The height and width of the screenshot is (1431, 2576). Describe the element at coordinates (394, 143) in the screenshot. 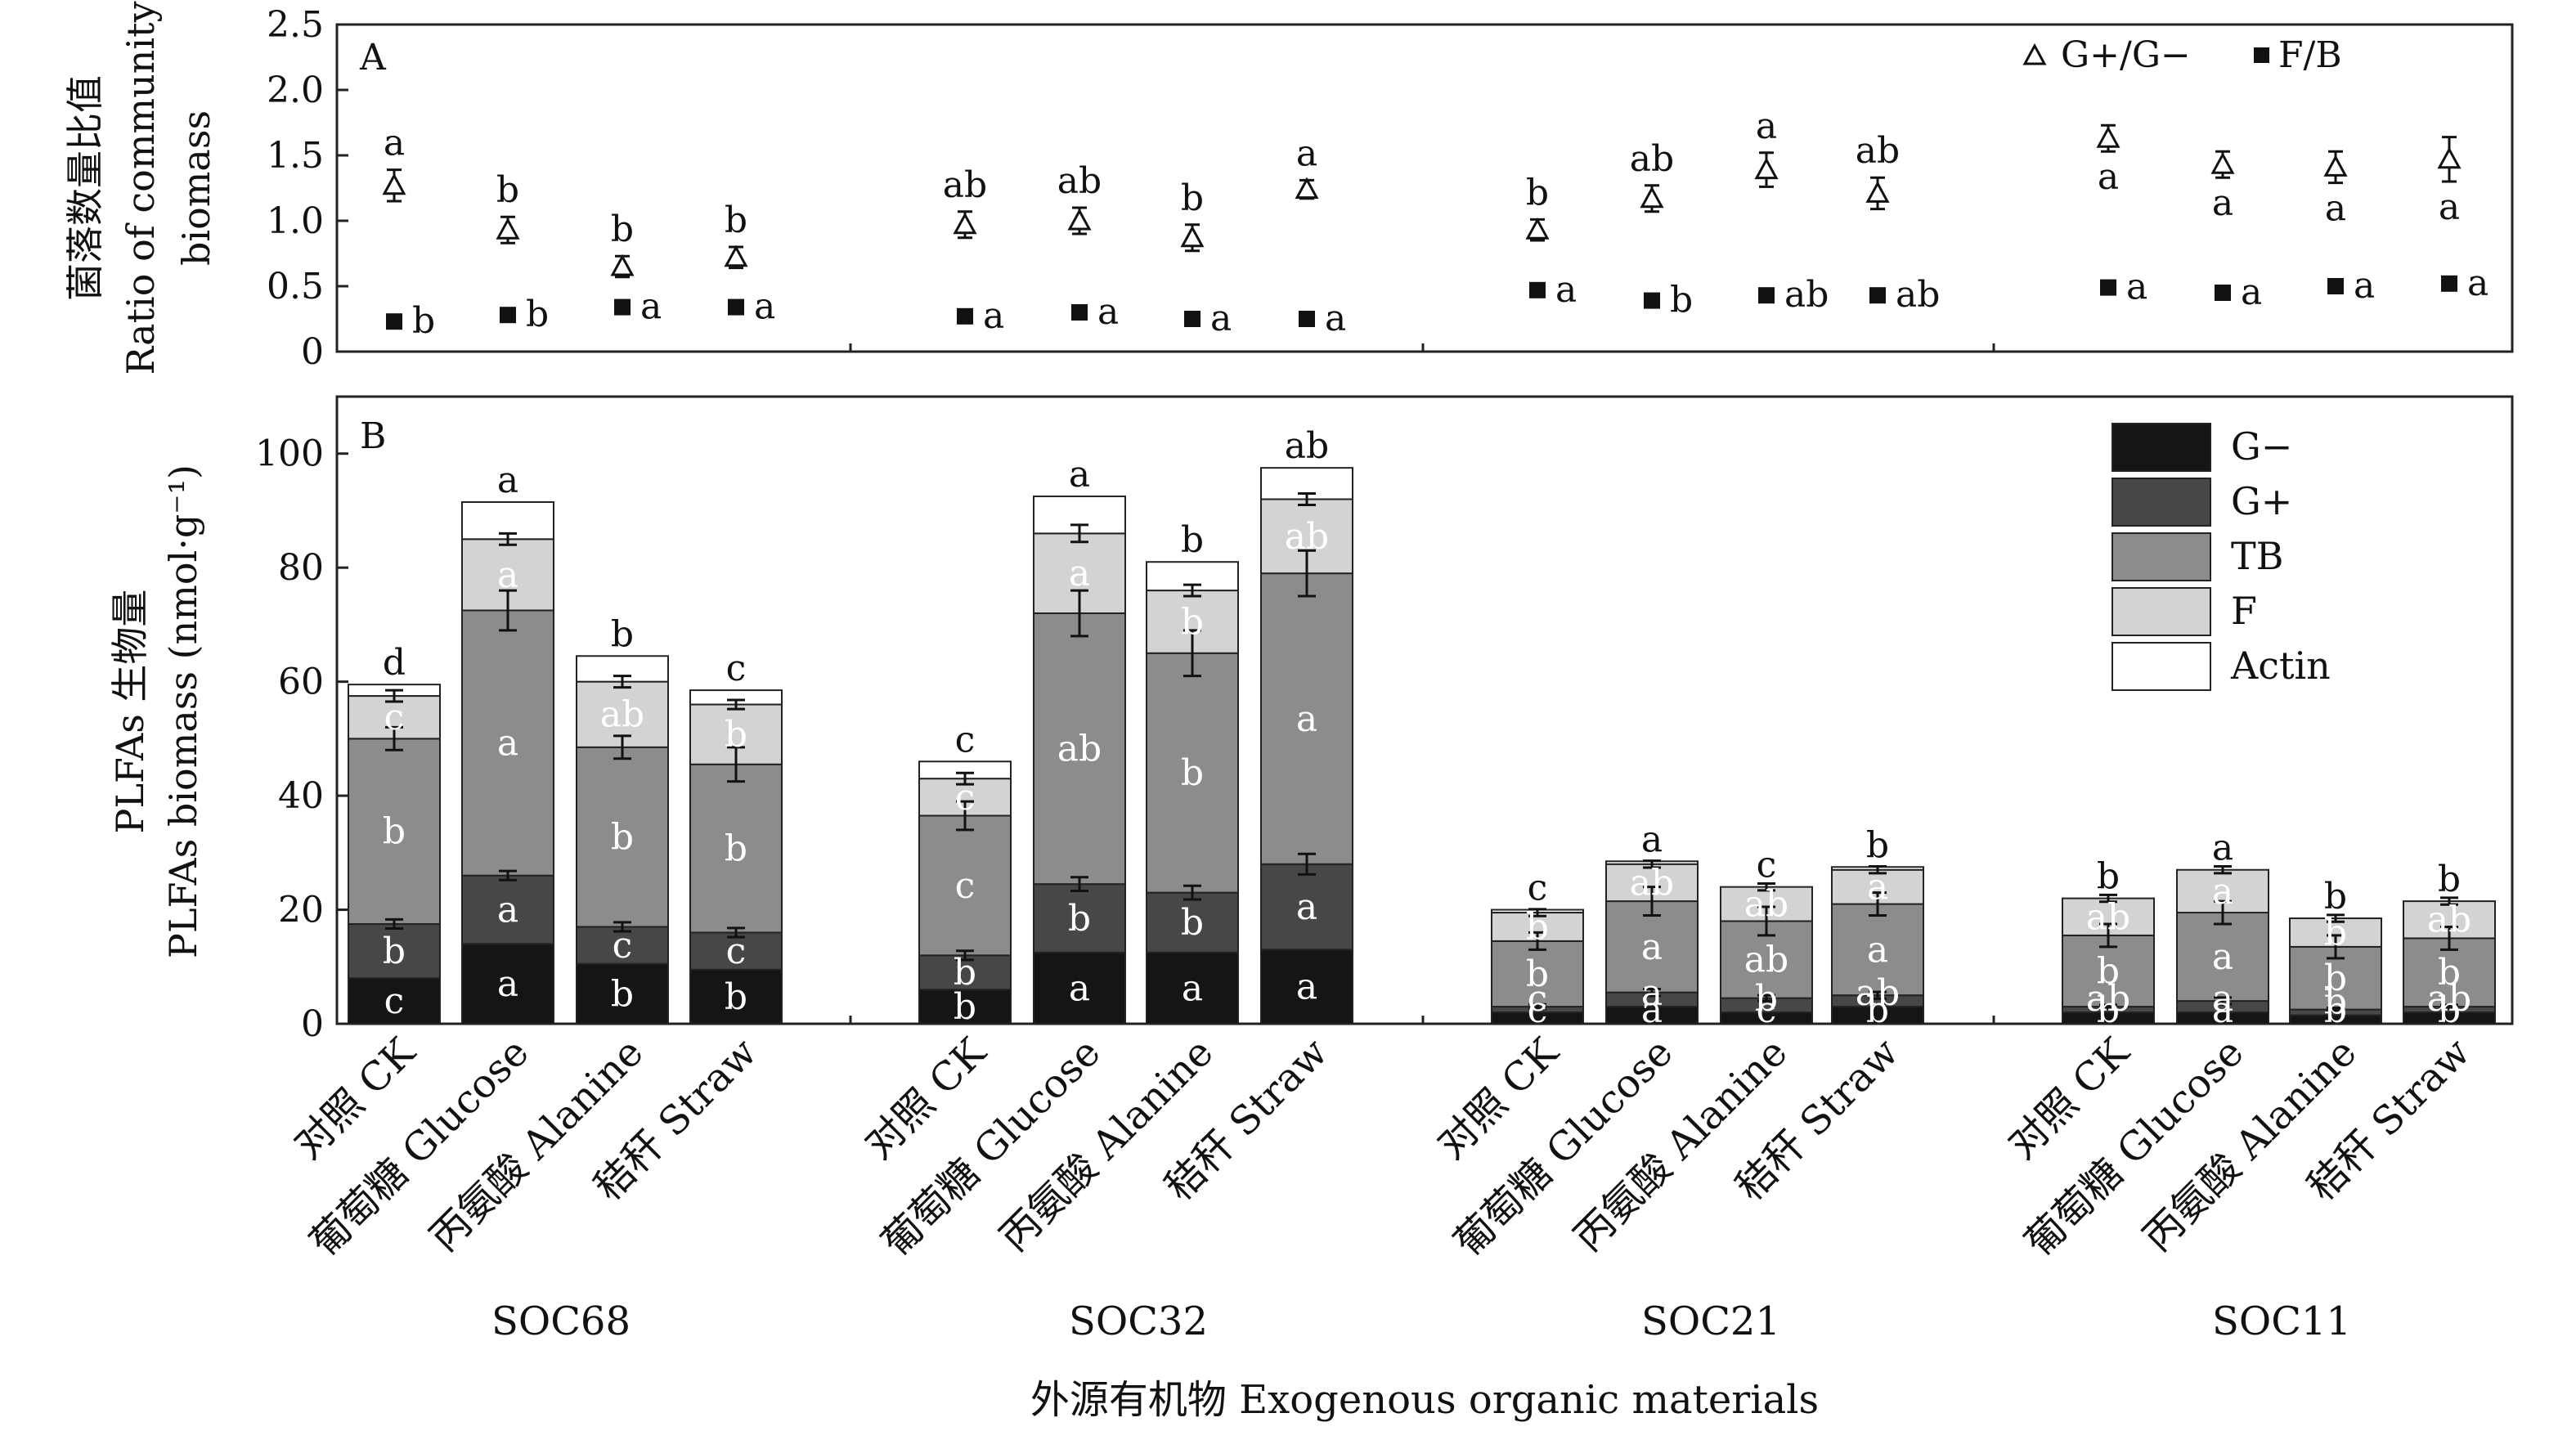

I see `gplus-gminus-letter-g1-t1: a` at that location.